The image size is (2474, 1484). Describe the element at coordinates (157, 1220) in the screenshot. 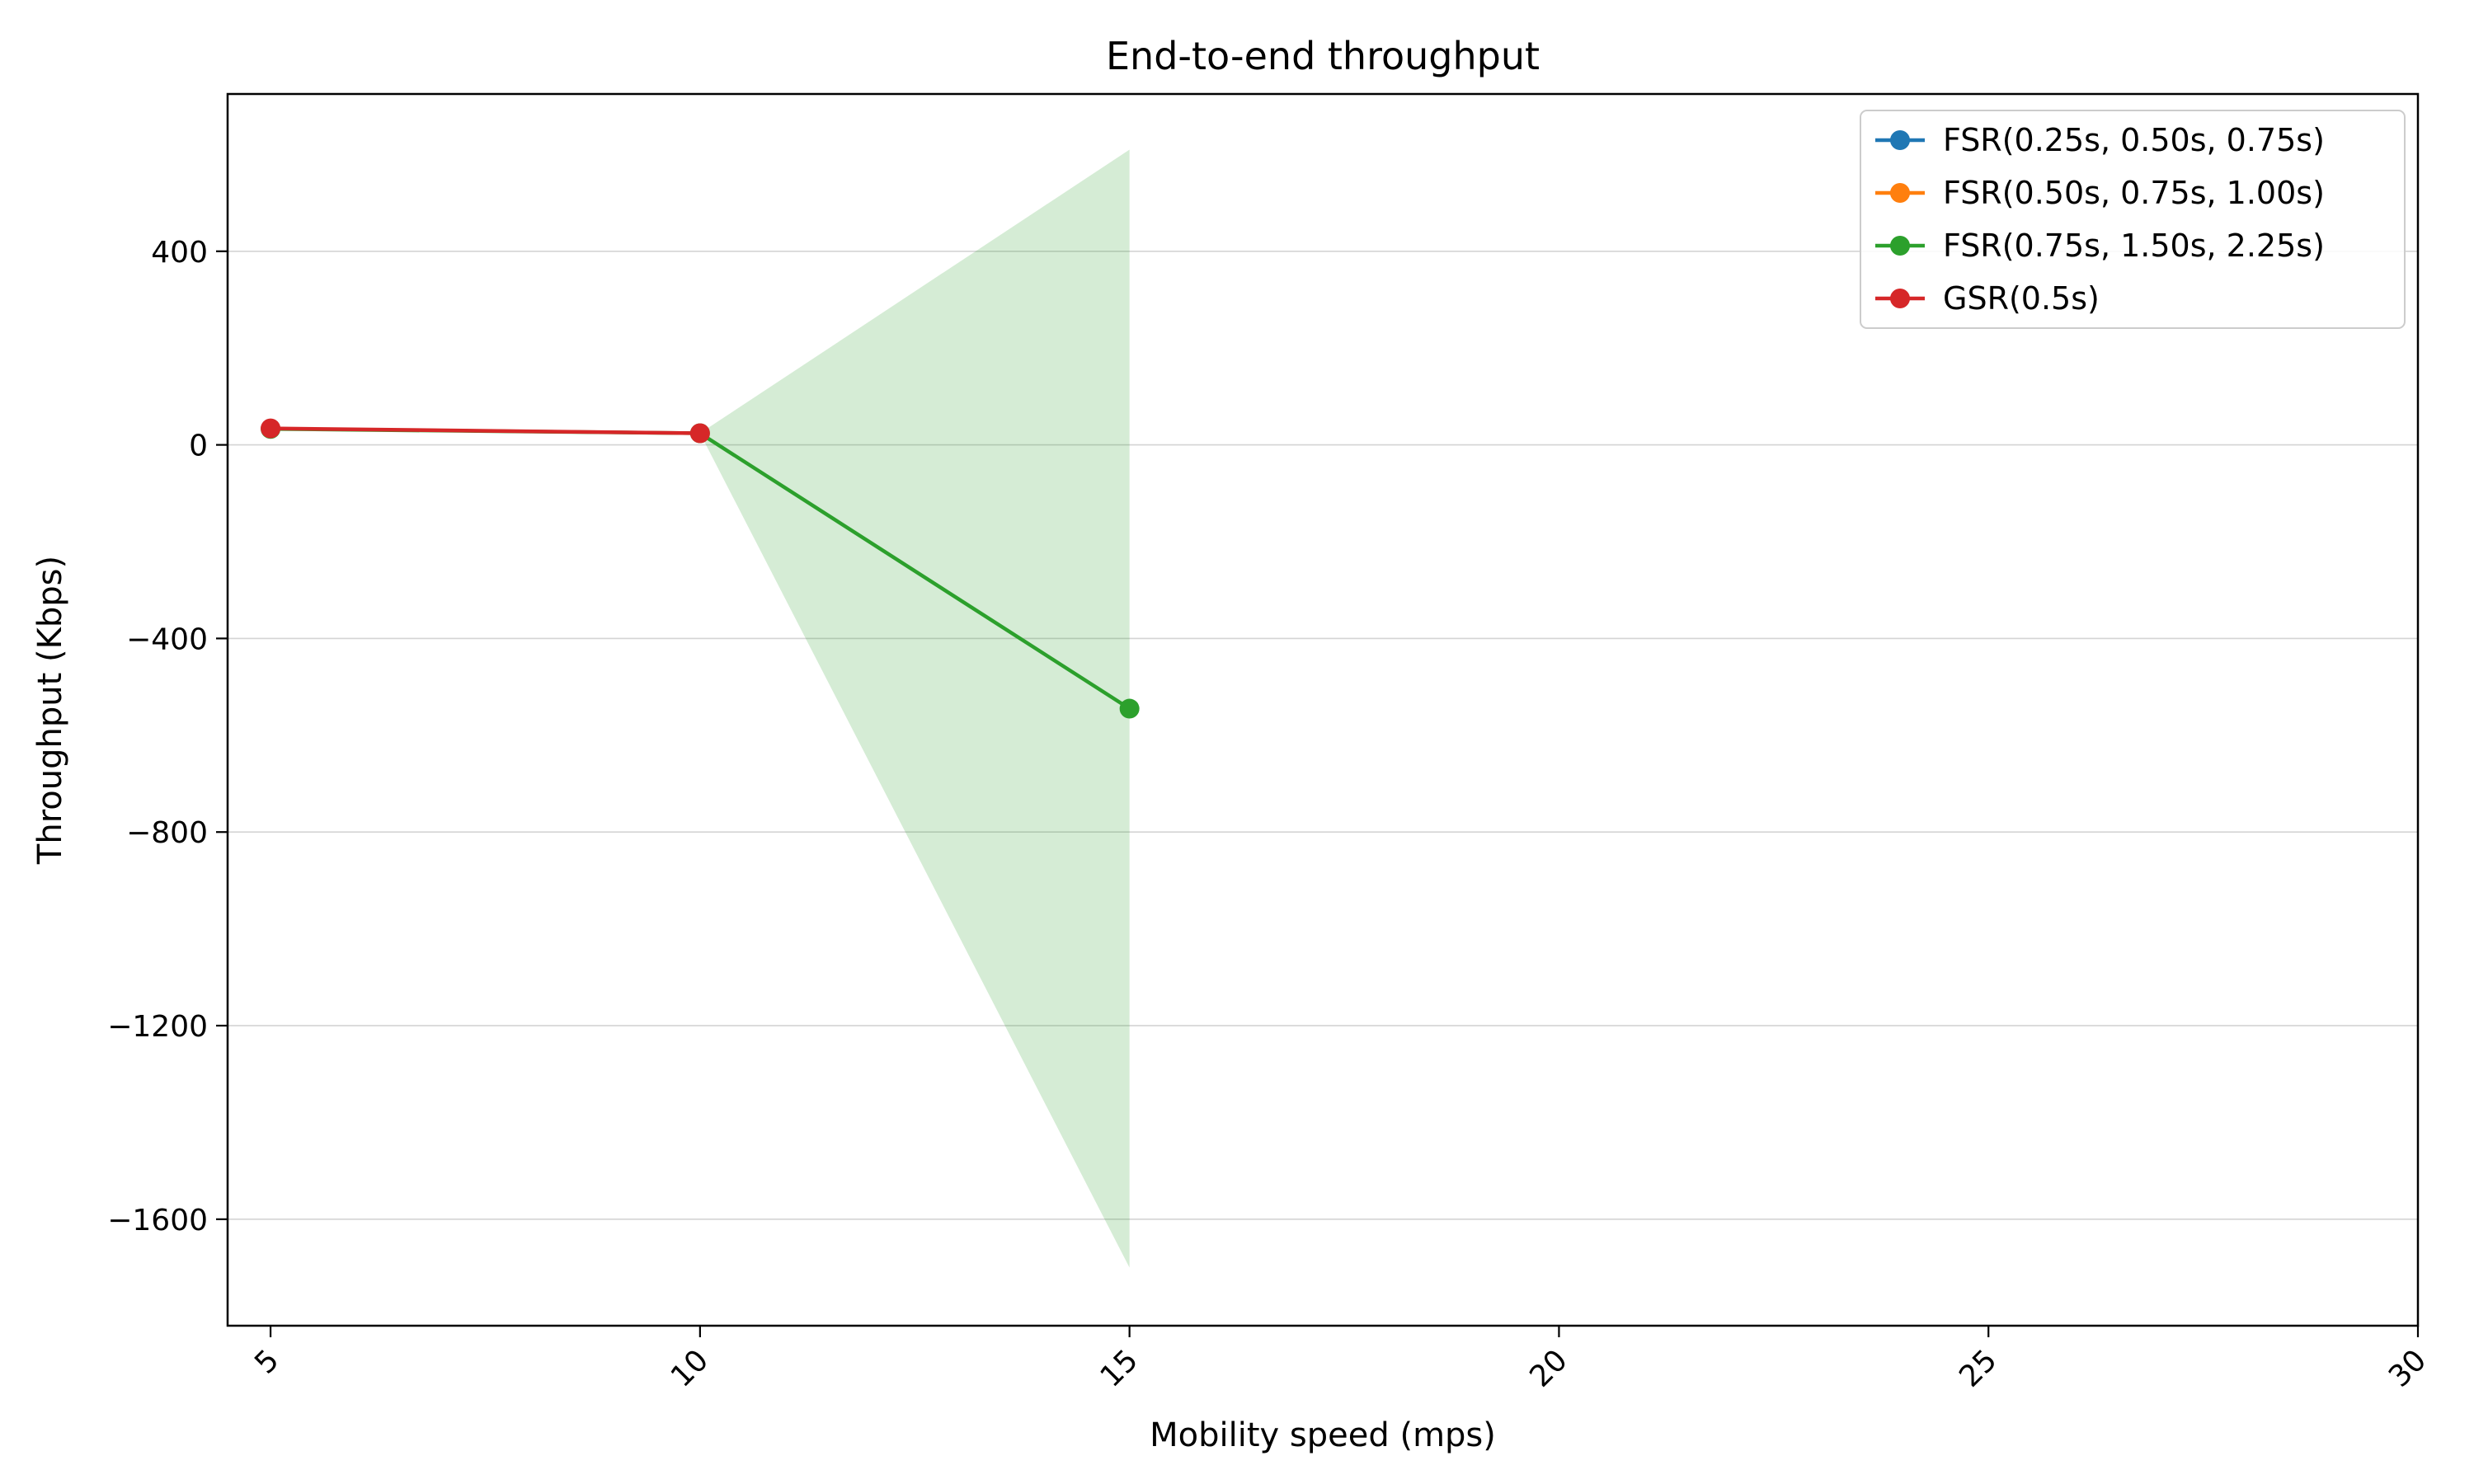

I see `y-tick-label: −1600` at that location.